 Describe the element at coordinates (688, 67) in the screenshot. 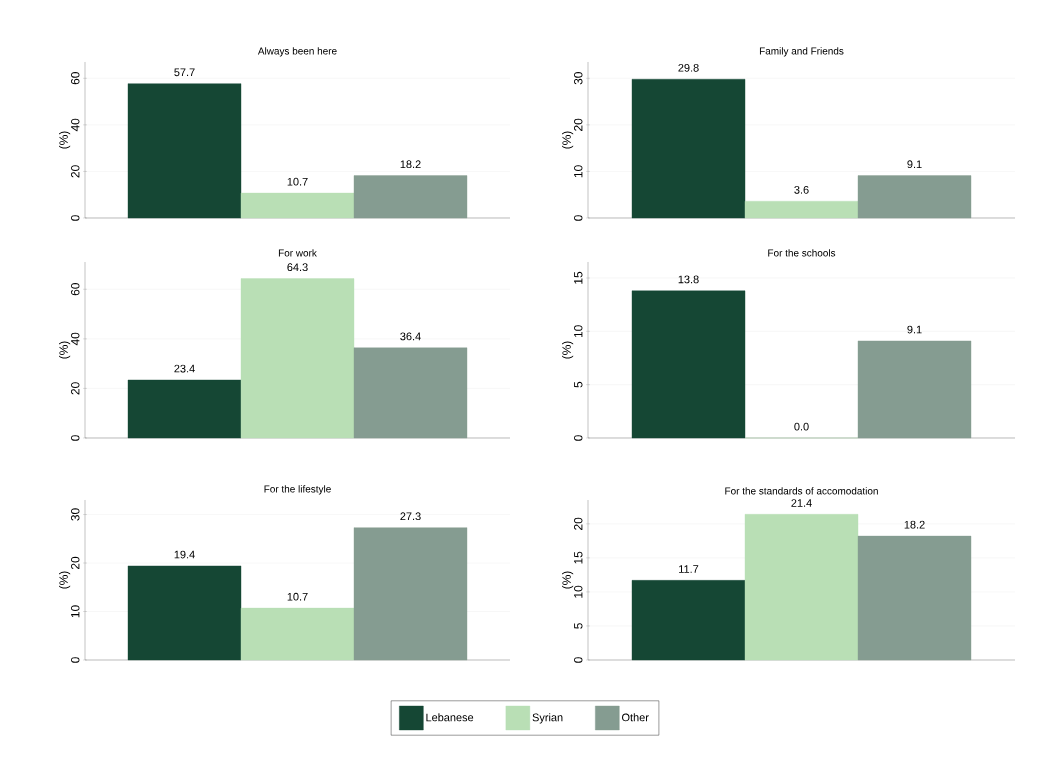

I see `data-label: 29.8` at that location.